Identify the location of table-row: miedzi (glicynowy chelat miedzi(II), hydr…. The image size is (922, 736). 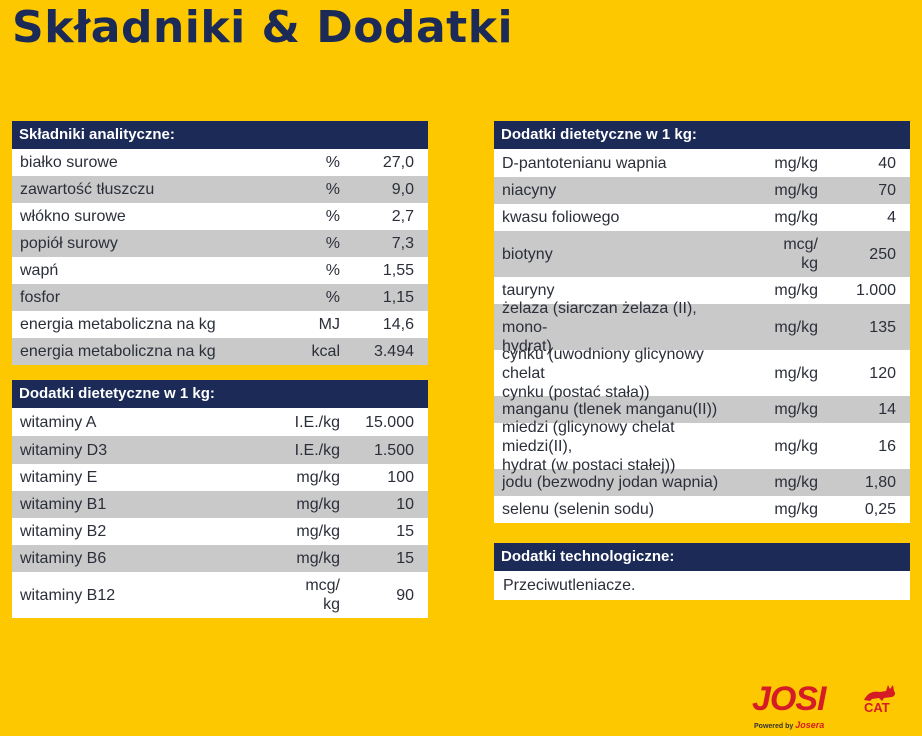
(702, 446).